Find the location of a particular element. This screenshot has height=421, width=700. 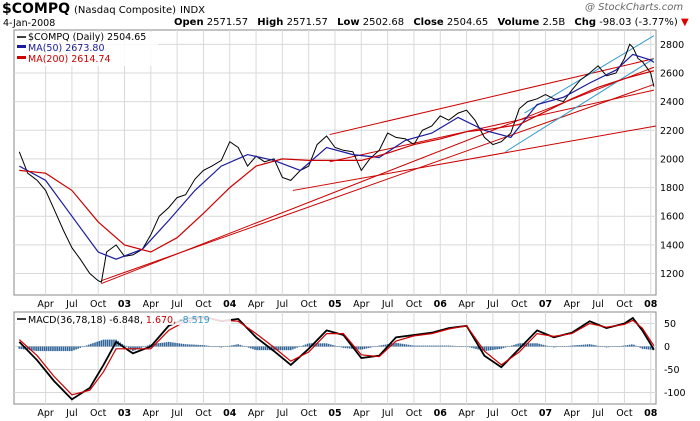

price-legend-label: MA(200) 2614.74 is located at coordinates (69, 59).